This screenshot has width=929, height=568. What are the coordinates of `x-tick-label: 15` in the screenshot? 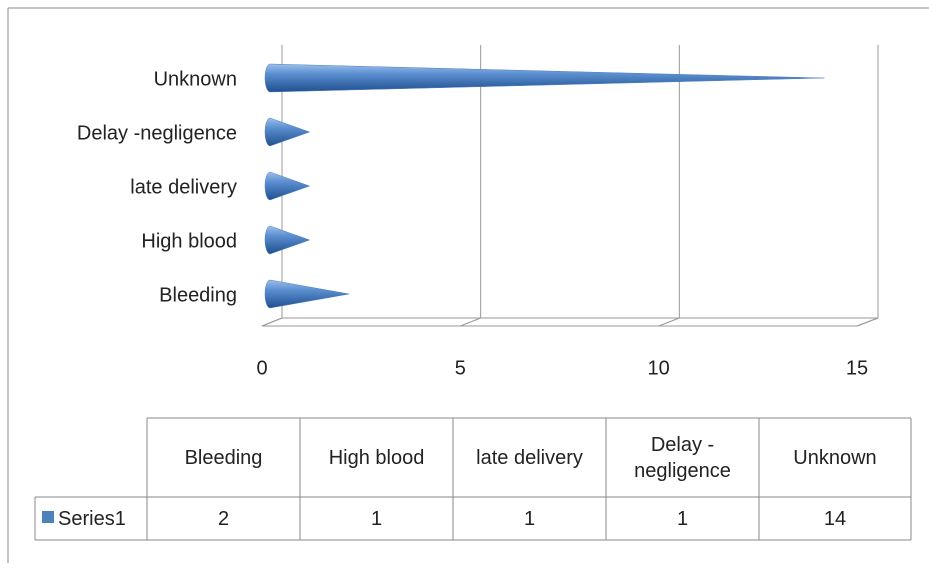 It's located at (857, 368).